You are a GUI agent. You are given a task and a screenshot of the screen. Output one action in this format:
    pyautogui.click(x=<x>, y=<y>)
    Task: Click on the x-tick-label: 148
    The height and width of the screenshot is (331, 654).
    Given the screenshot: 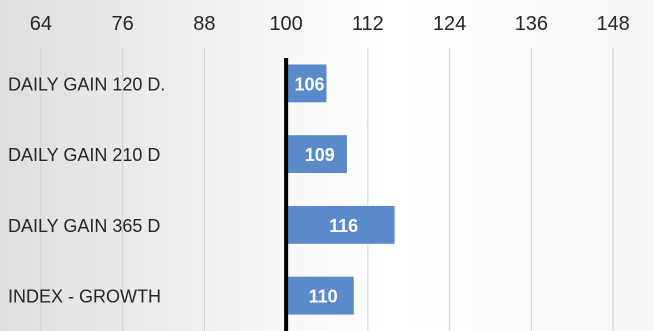 What is the action you would take?
    pyautogui.click(x=612, y=24)
    